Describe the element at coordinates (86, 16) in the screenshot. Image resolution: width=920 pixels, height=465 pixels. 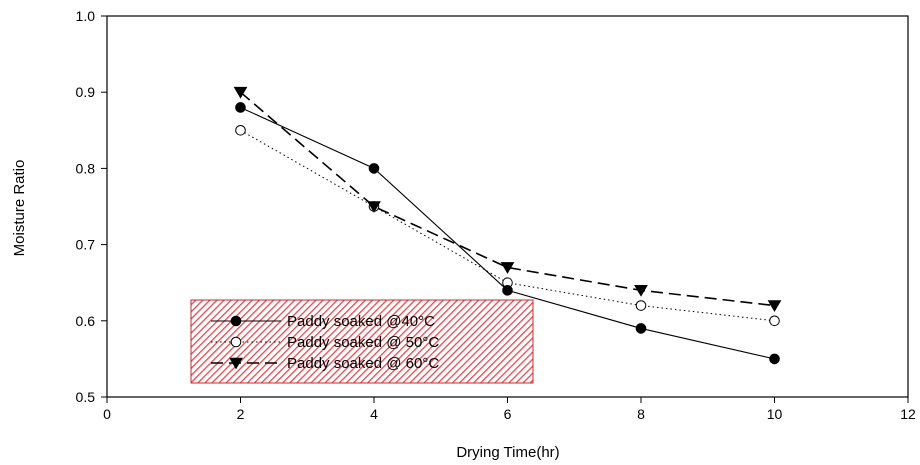
I see `y-tick-label: 1.0` at that location.